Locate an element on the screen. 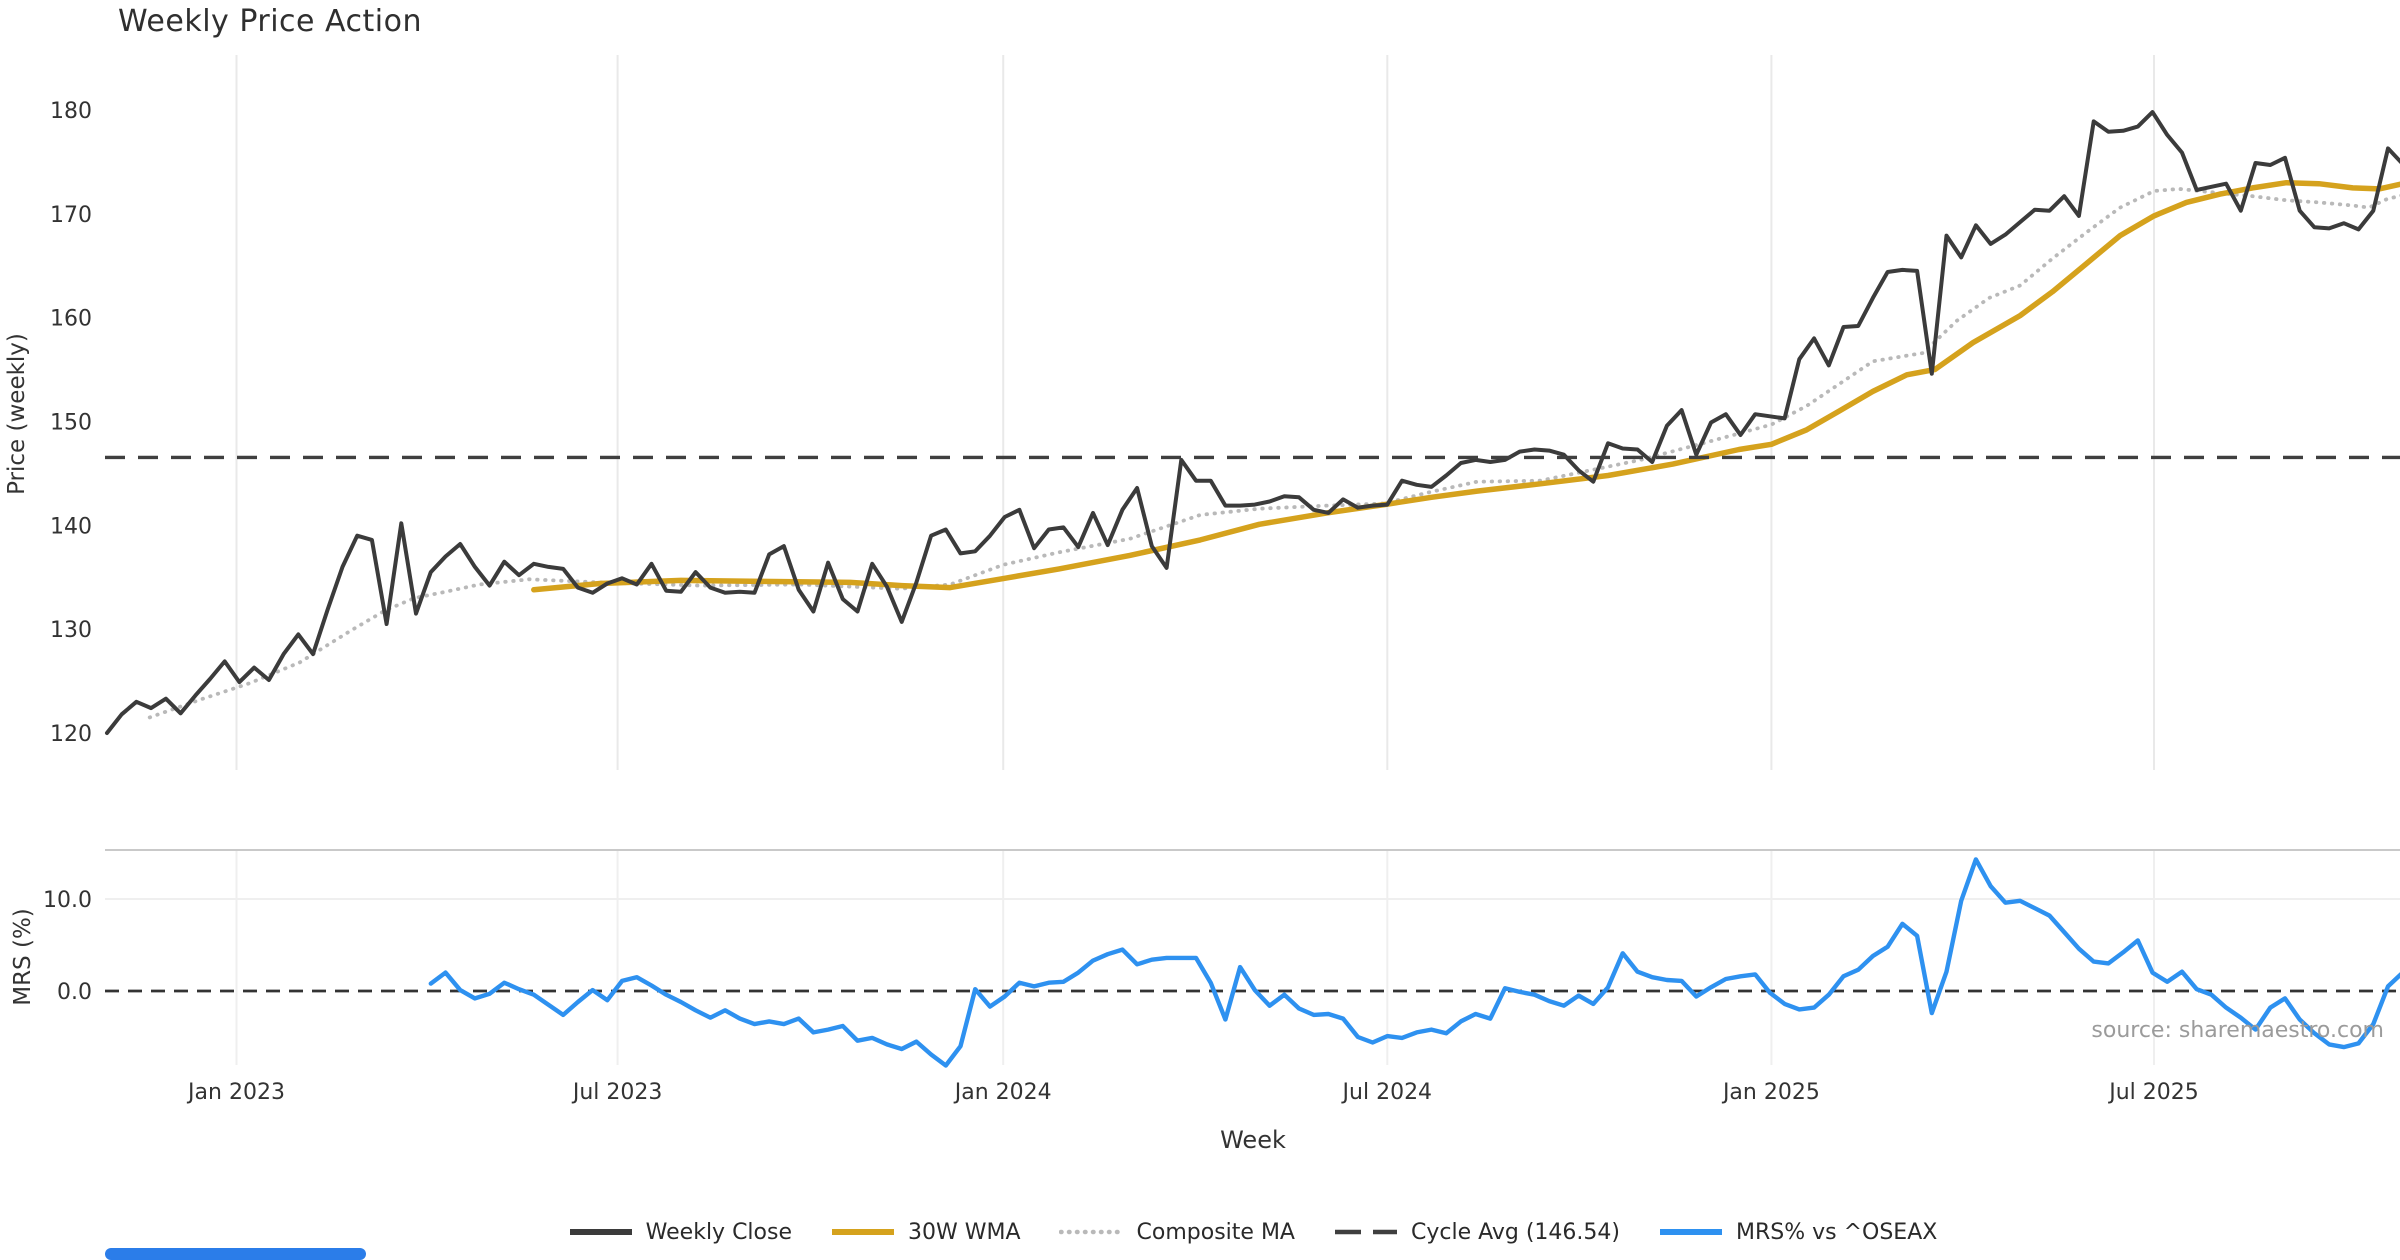 The width and height of the screenshot is (2400, 1260). legend-item-cycle_avg: Cycle Avg (146.54) is located at coordinates (1476, 1232).